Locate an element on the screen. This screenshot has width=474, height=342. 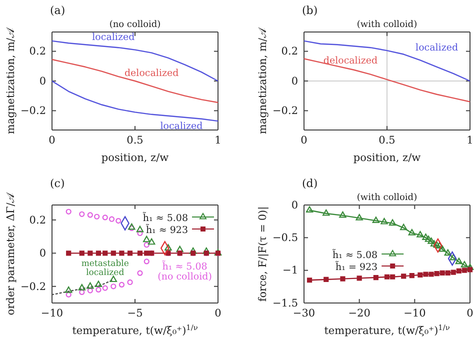
legend-label: h̃₁ = 923 is located at coordinates (356, 266).